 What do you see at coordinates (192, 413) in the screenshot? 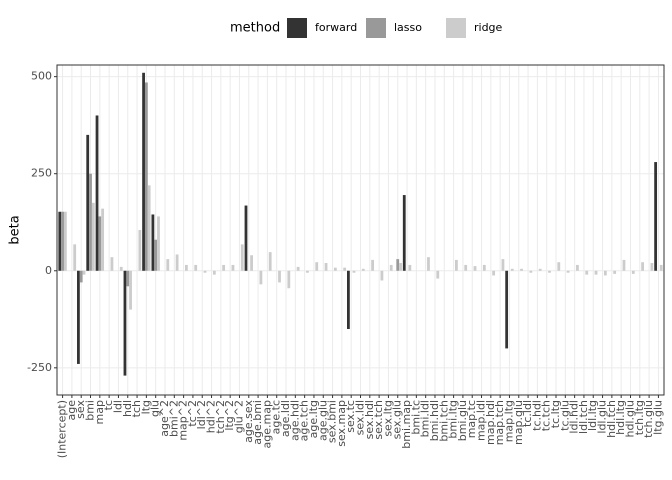
I see `x-tick-label: tc^2` at bounding box center [192, 413].